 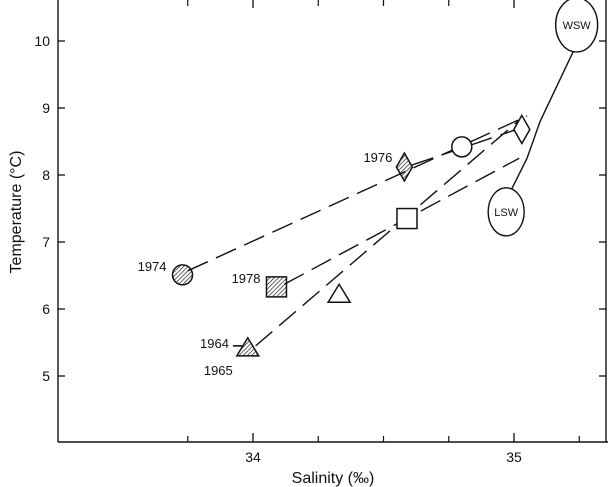 What do you see at coordinates (248, 346) in the screenshot?
I see `point-1965` at bounding box center [248, 346].